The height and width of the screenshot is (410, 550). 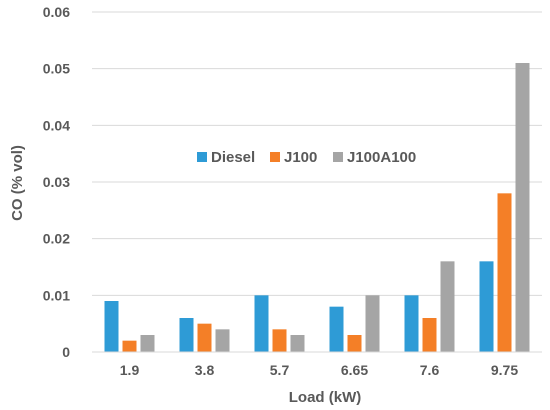 What do you see at coordinates (66, 352) in the screenshot?
I see `y-tick-label: 0` at bounding box center [66, 352].